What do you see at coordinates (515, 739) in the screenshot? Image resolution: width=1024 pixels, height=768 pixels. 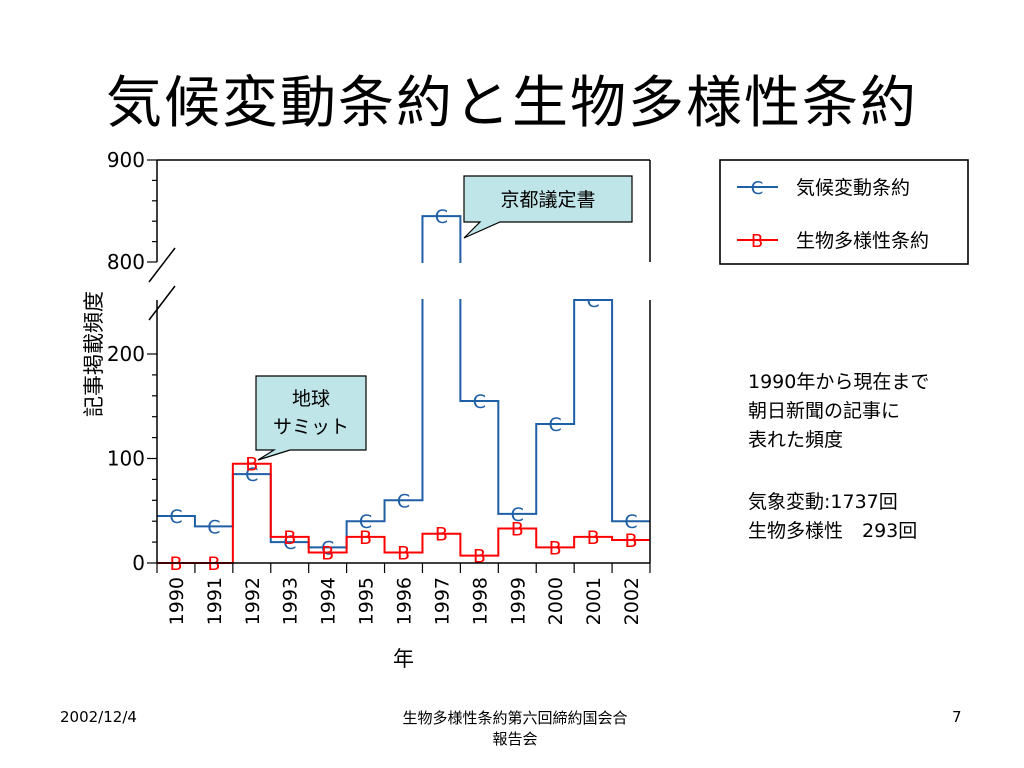 I see `footer-title-line2: 報告会` at bounding box center [515, 739].